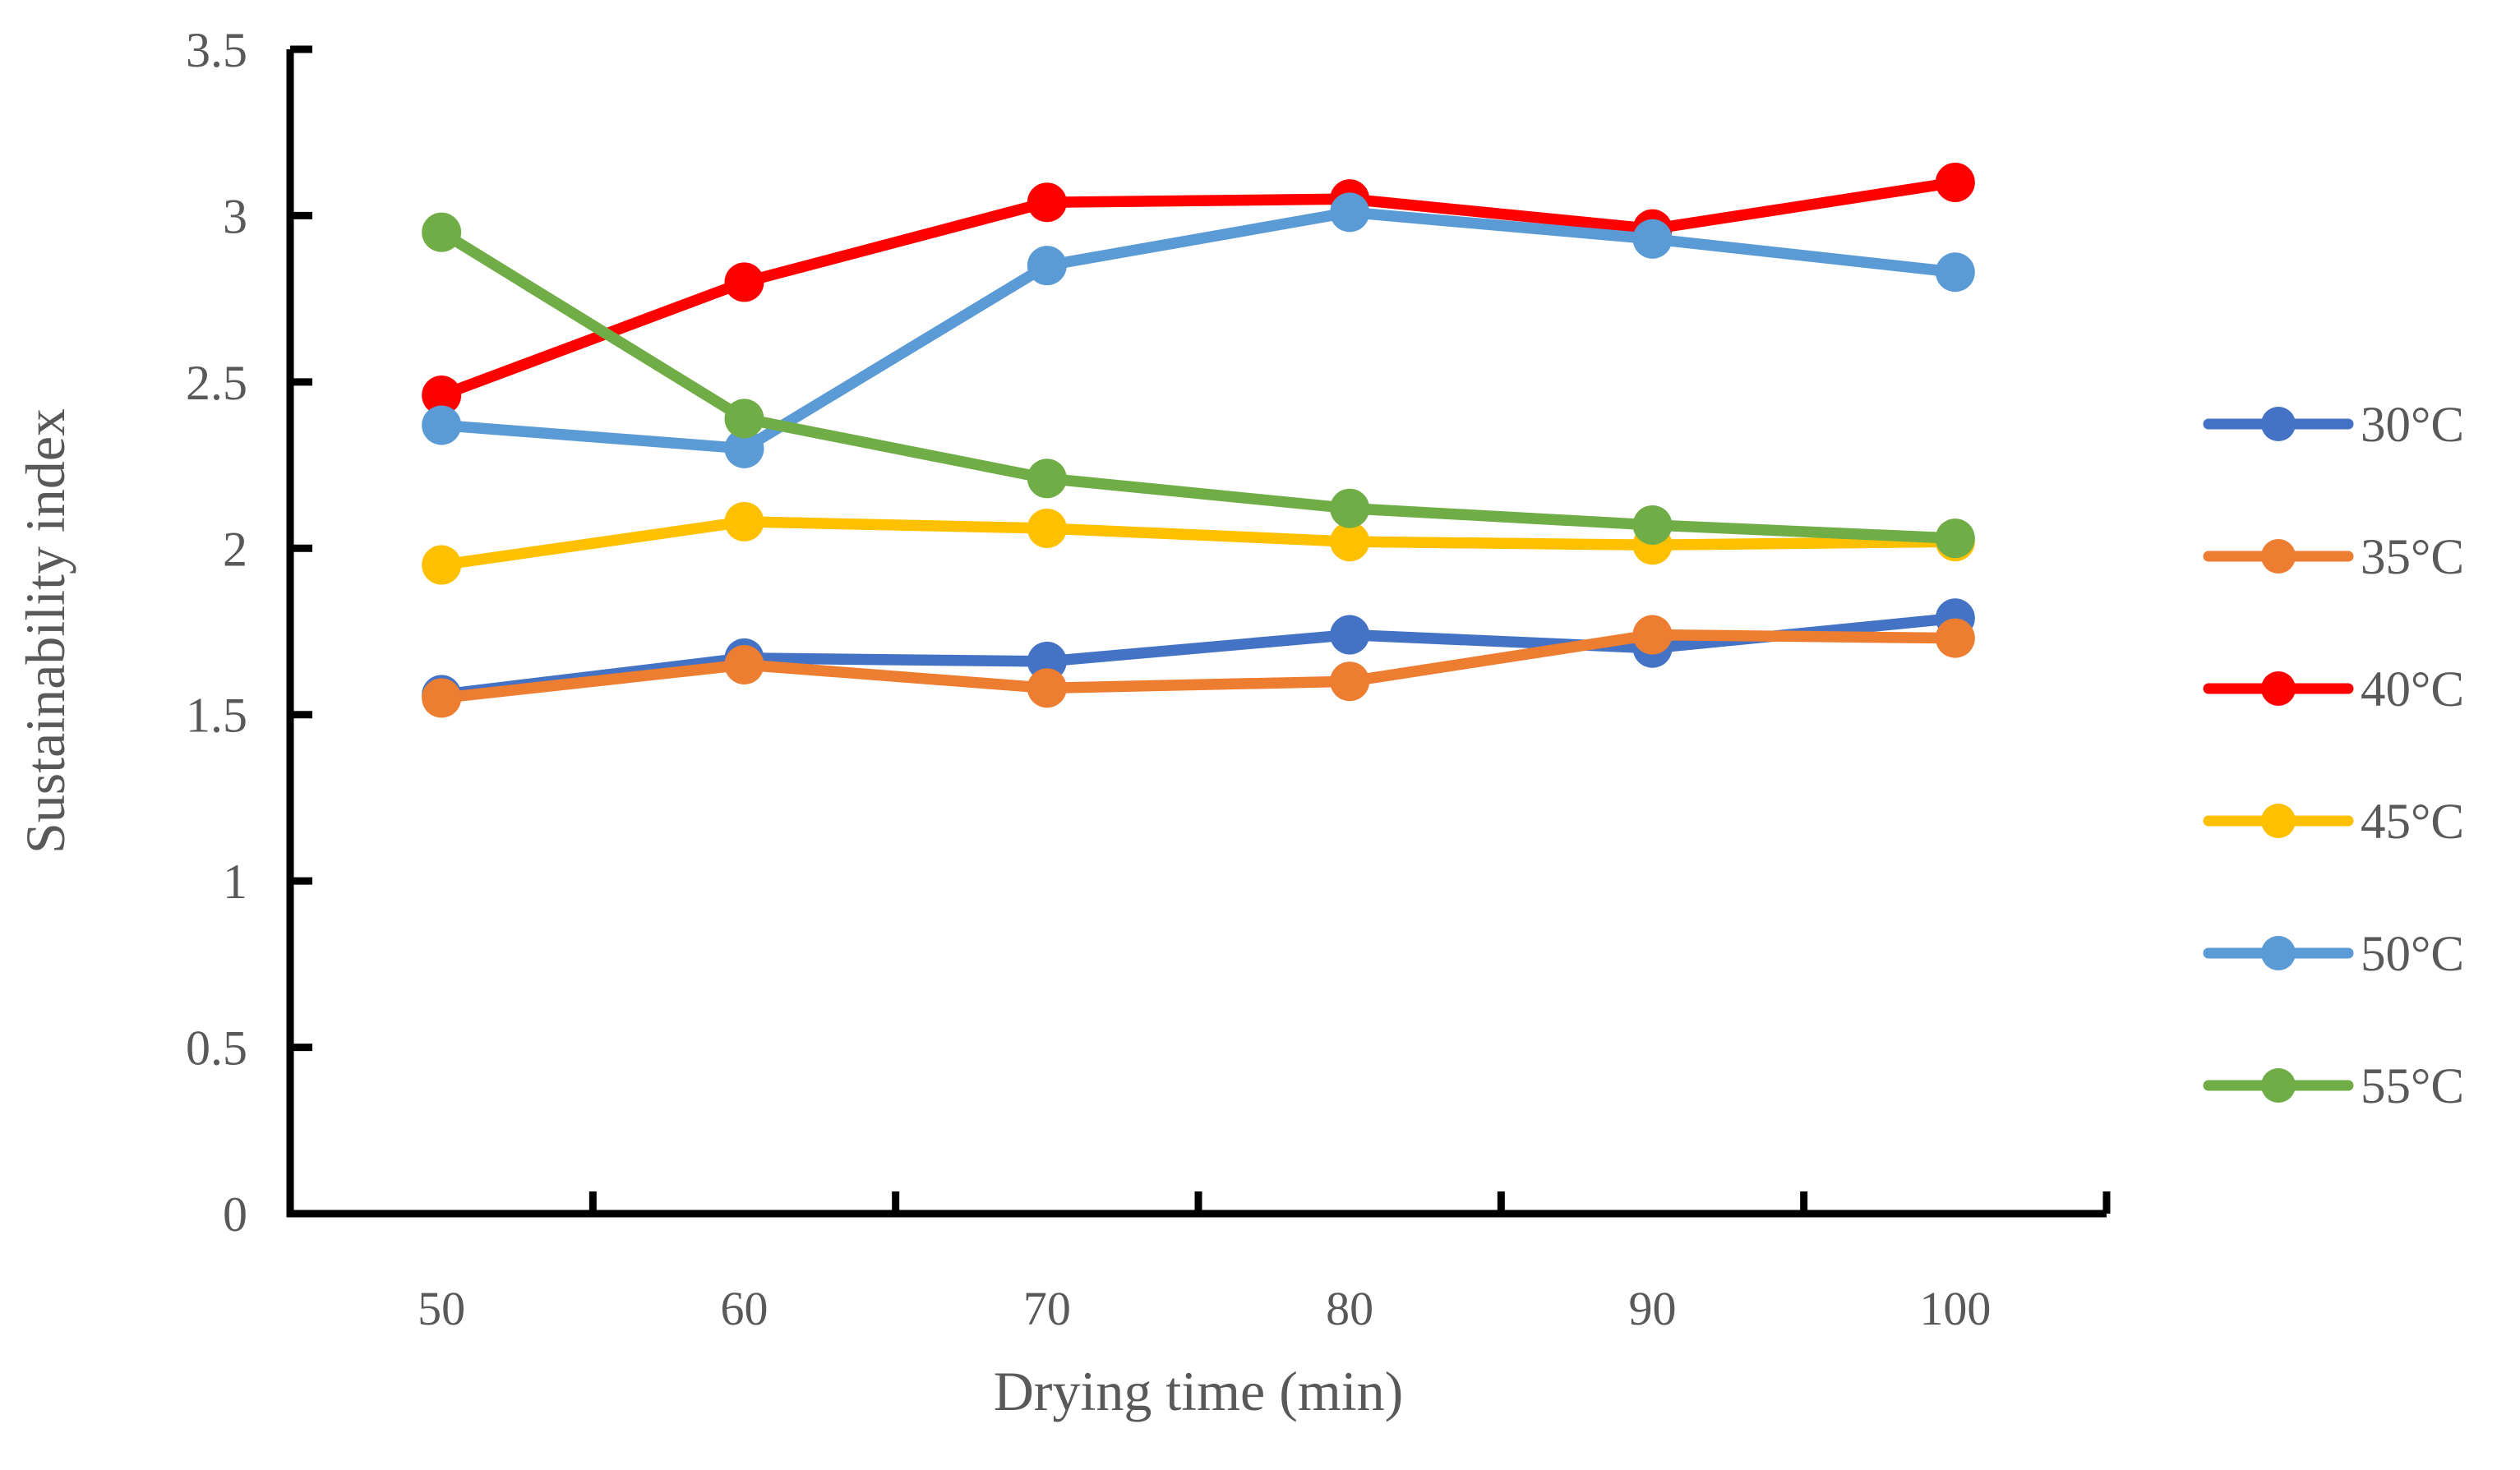 This screenshot has width=2520, height=1470. Describe the element at coordinates (441, 1309) in the screenshot. I see `x-tick-label: 50` at that location.